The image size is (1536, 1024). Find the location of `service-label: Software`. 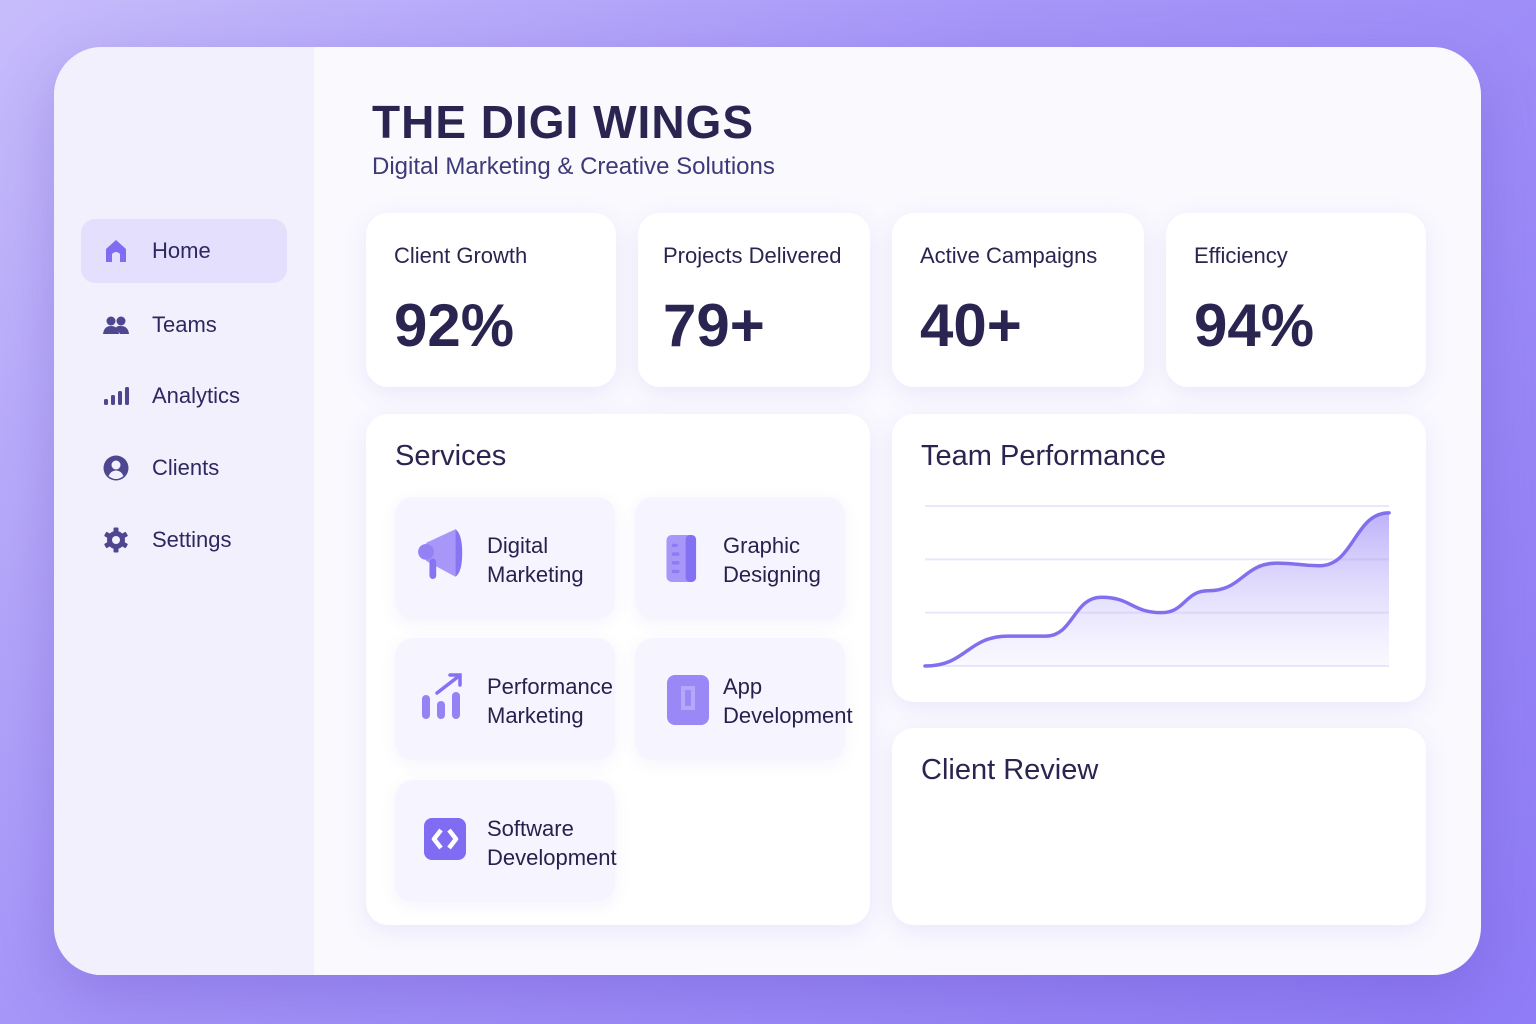

service-label: Software is located at coordinates (530, 828).